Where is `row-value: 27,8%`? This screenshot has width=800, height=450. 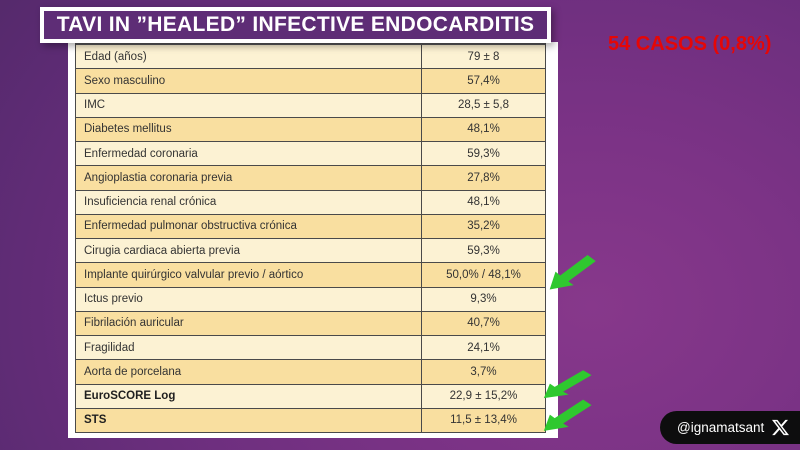
row-value: 27,8% is located at coordinates (483, 177).